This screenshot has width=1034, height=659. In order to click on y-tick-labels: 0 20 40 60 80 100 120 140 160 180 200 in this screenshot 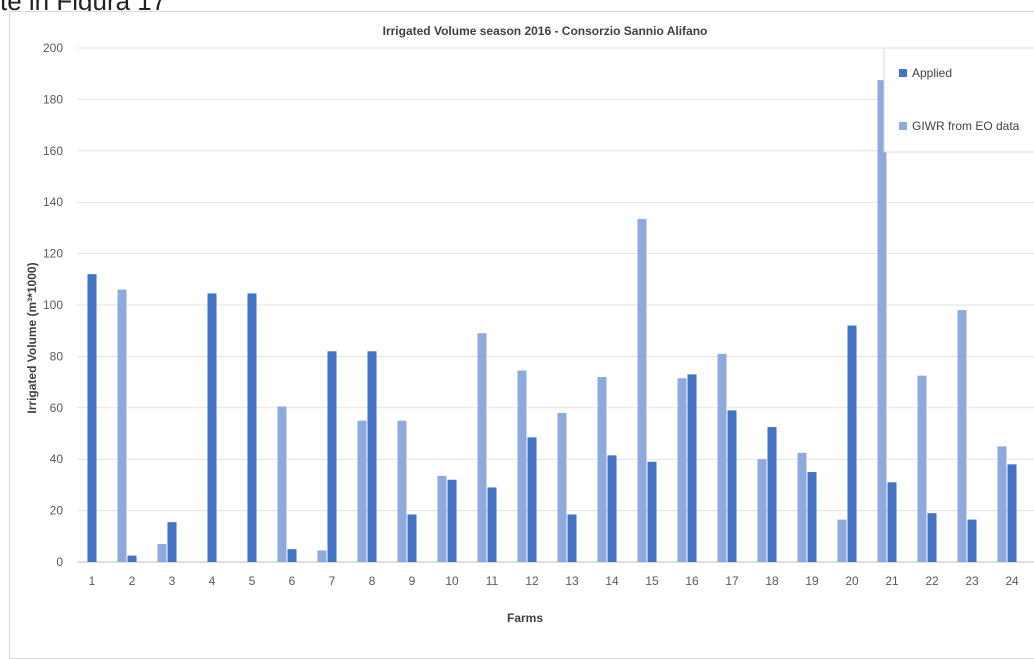, I will do `click(53, 305)`.